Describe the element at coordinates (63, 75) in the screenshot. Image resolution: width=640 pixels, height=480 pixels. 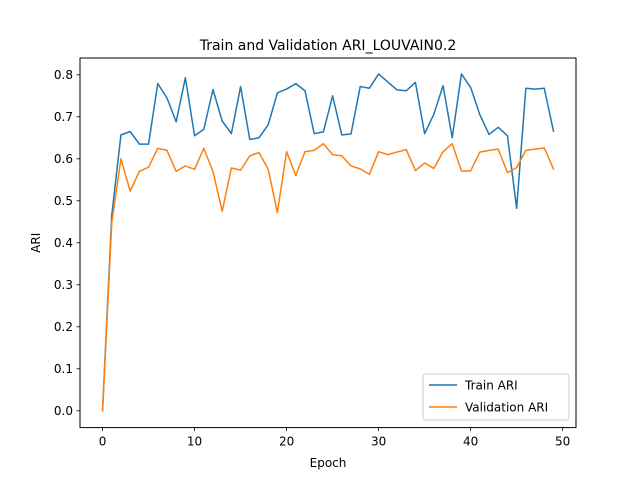
I see `y-tick-label: 0.8` at that location.